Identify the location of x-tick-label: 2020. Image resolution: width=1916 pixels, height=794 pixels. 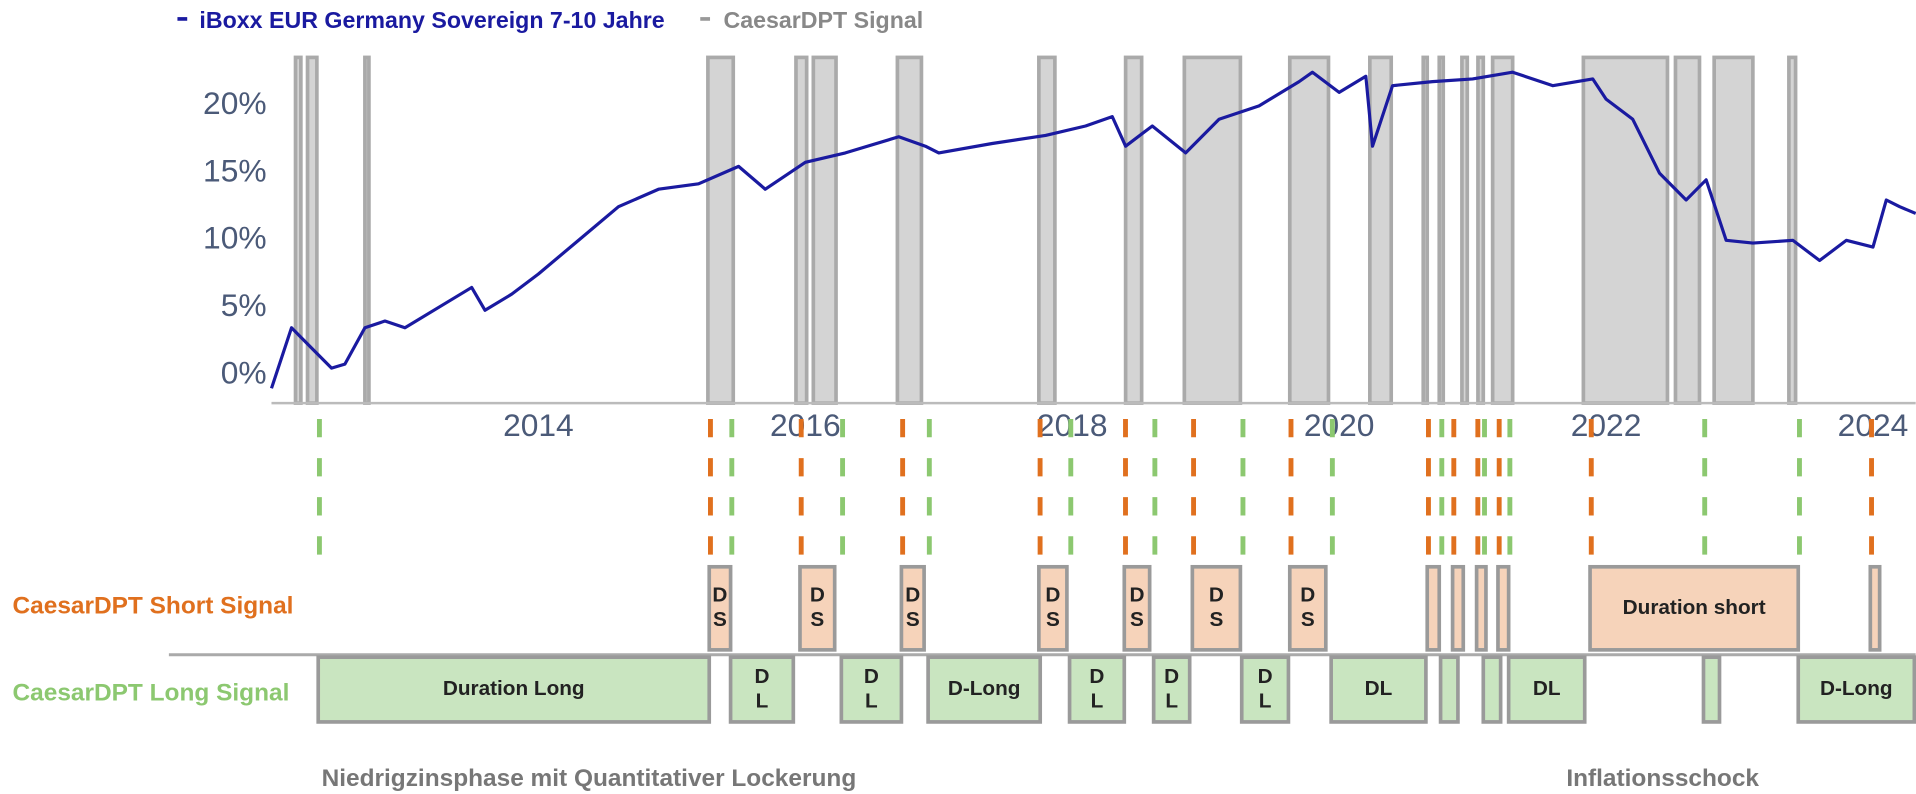
(1339, 425).